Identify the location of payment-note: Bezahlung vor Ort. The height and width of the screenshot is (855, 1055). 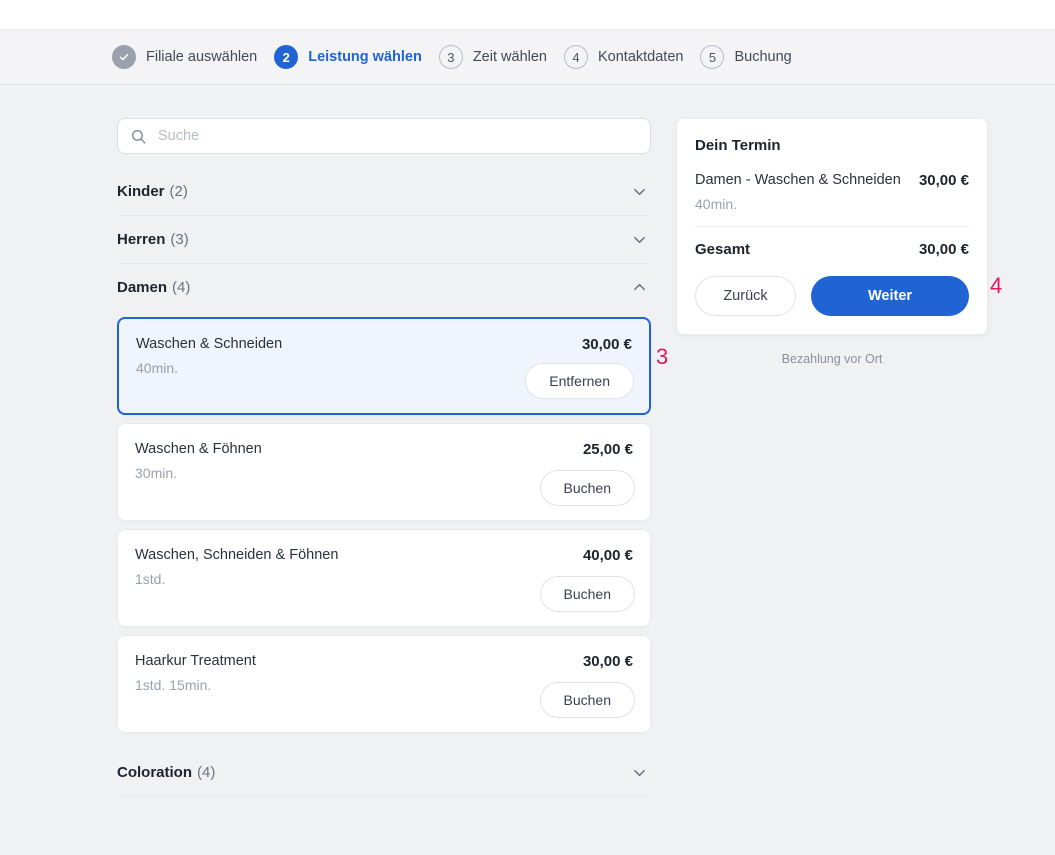
(832, 359).